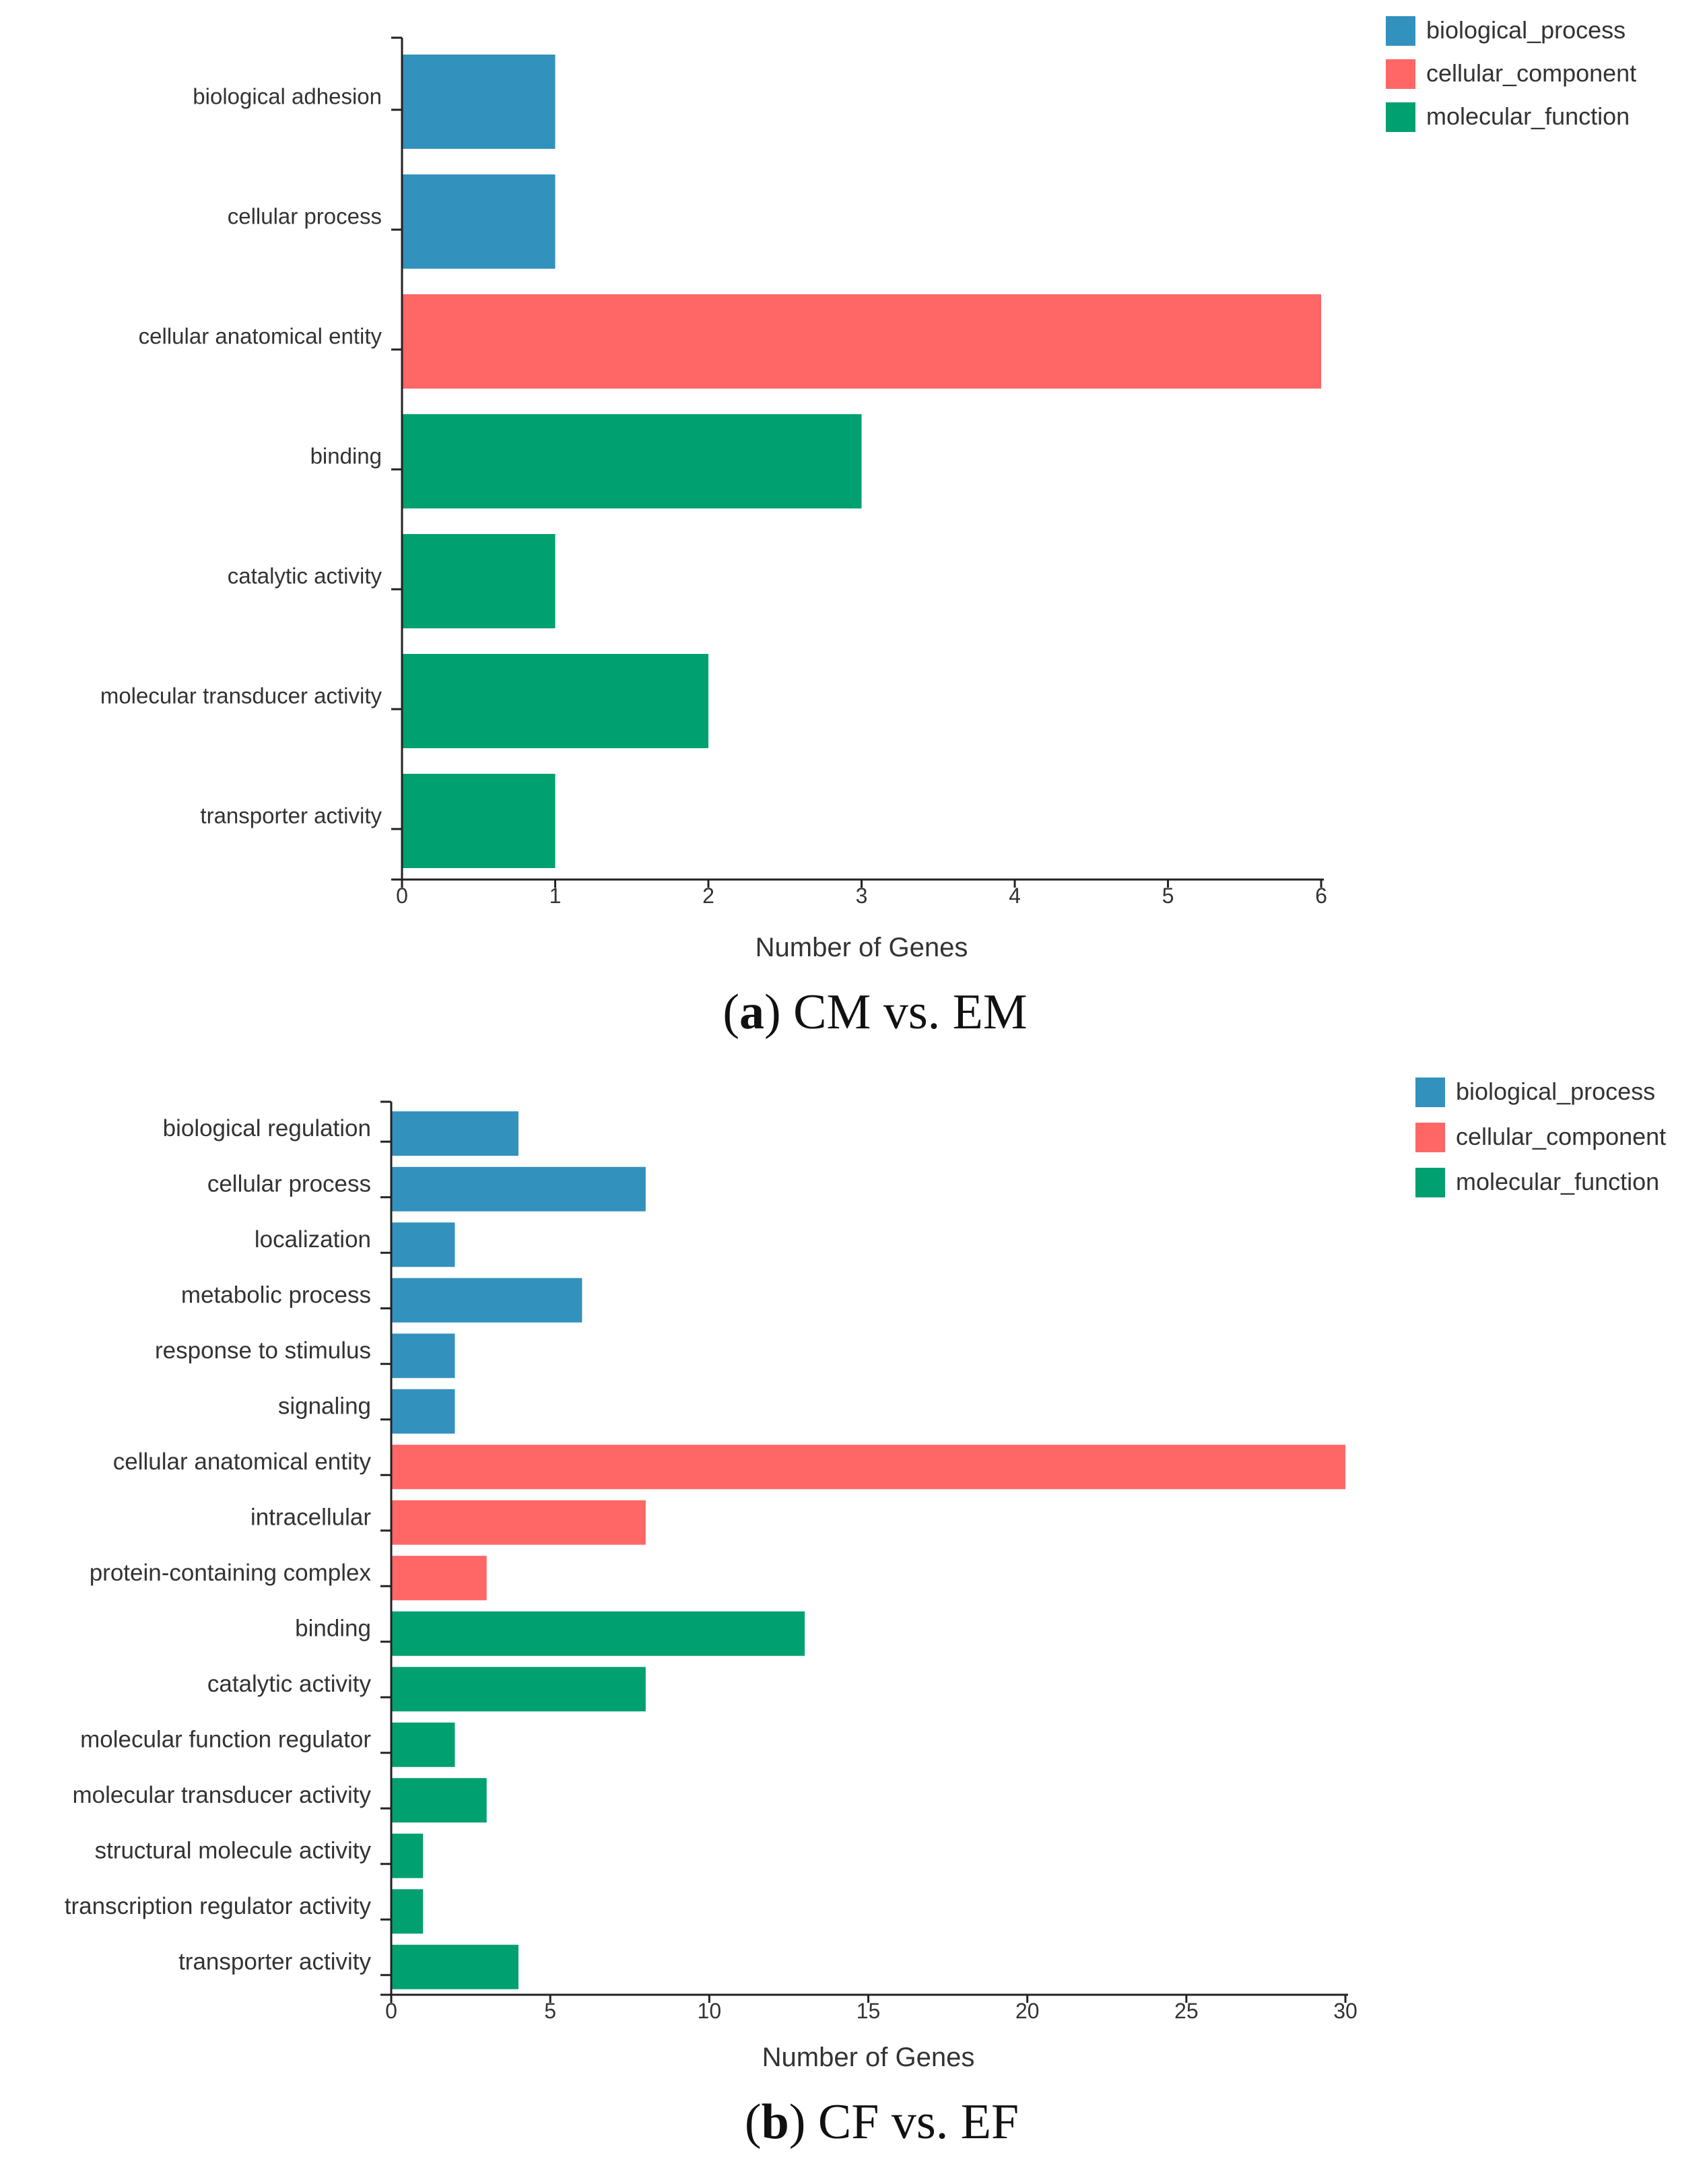  What do you see at coordinates (263, 1350) in the screenshot?
I see `category-label: response to stimulus` at bounding box center [263, 1350].